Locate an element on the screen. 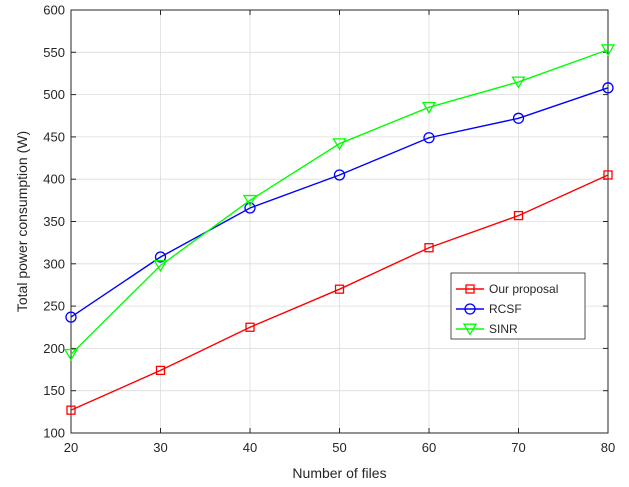 The image size is (629, 487). y-tick-label: 600 is located at coordinates (54, 10).